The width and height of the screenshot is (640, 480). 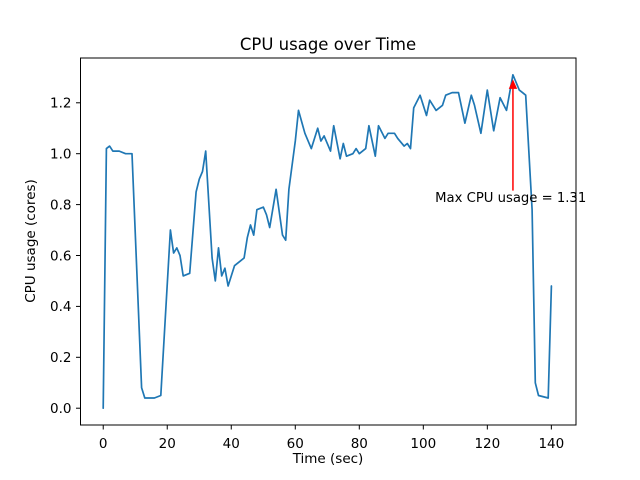 I want to click on chart-title: CPU usage over Time, so click(x=328, y=44).